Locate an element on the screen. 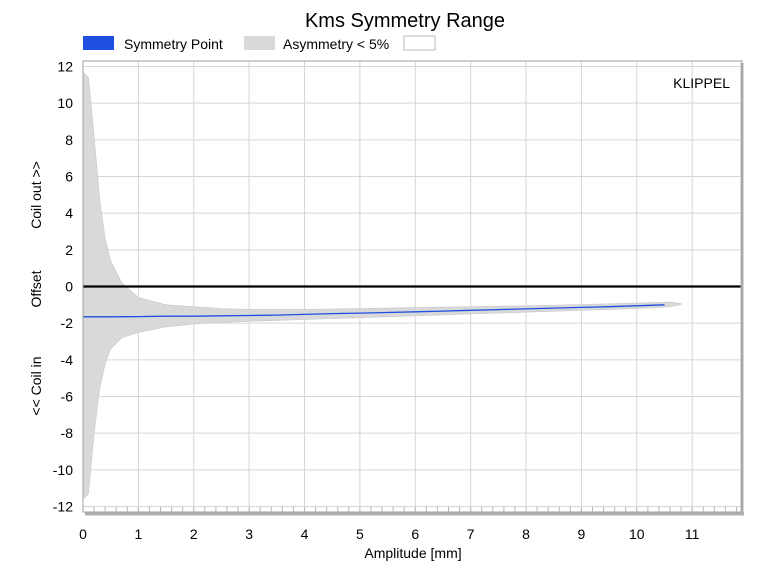 The image size is (765, 572). x-tick-label: 5 is located at coordinates (360, 534).